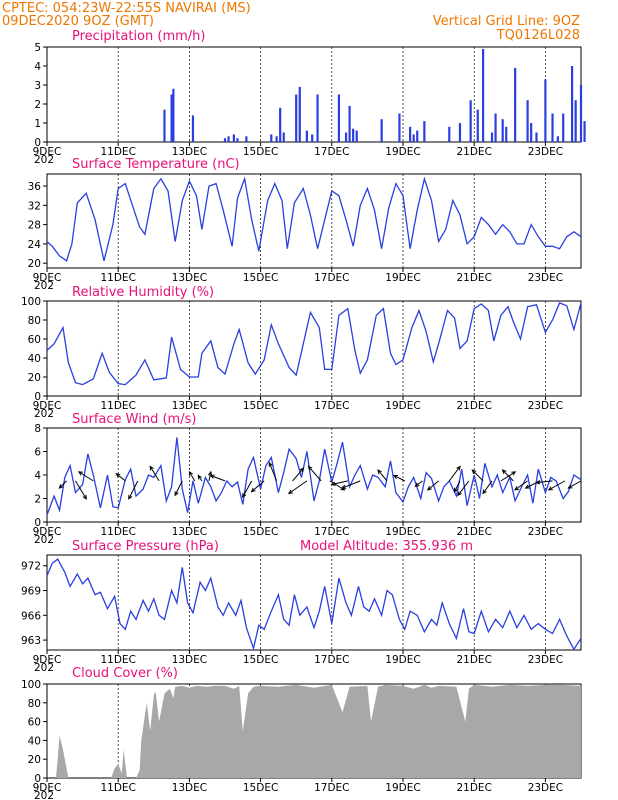 The width and height of the screenshot is (618, 800). What do you see at coordinates (35, 187) in the screenshot?
I see `y-tick-label: 36` at bounding box center [35, 187].